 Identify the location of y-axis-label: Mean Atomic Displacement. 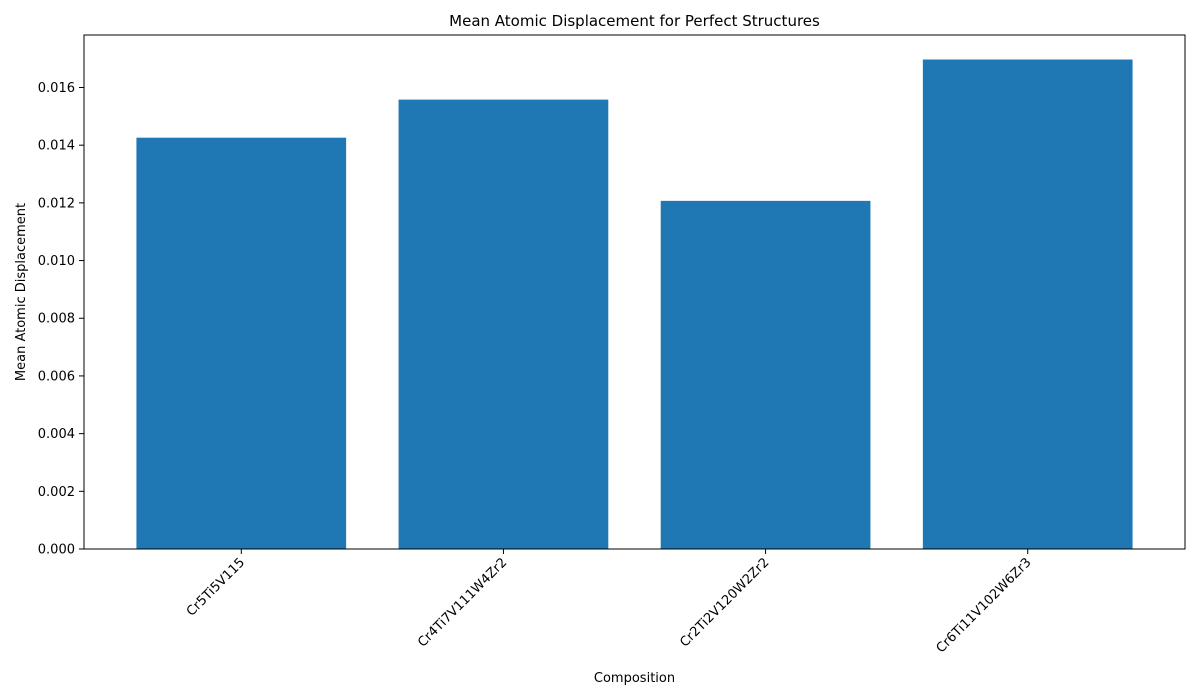
(21, 292).